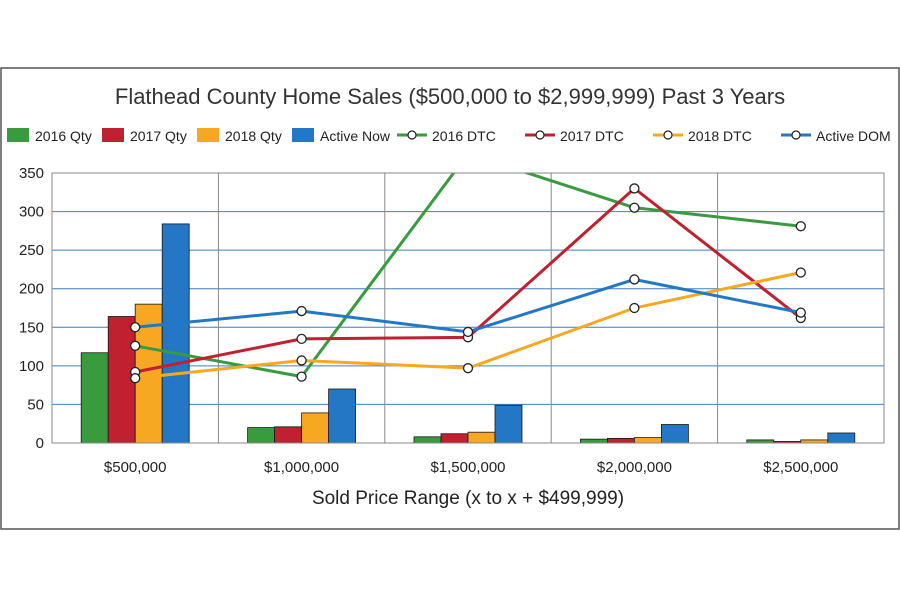 This screenshot has width=900, height=600. What do you see at coordinates (35, 404) in the screenshot?
I see `y-tick-label-50: 50` at bounding box center [35, 404].